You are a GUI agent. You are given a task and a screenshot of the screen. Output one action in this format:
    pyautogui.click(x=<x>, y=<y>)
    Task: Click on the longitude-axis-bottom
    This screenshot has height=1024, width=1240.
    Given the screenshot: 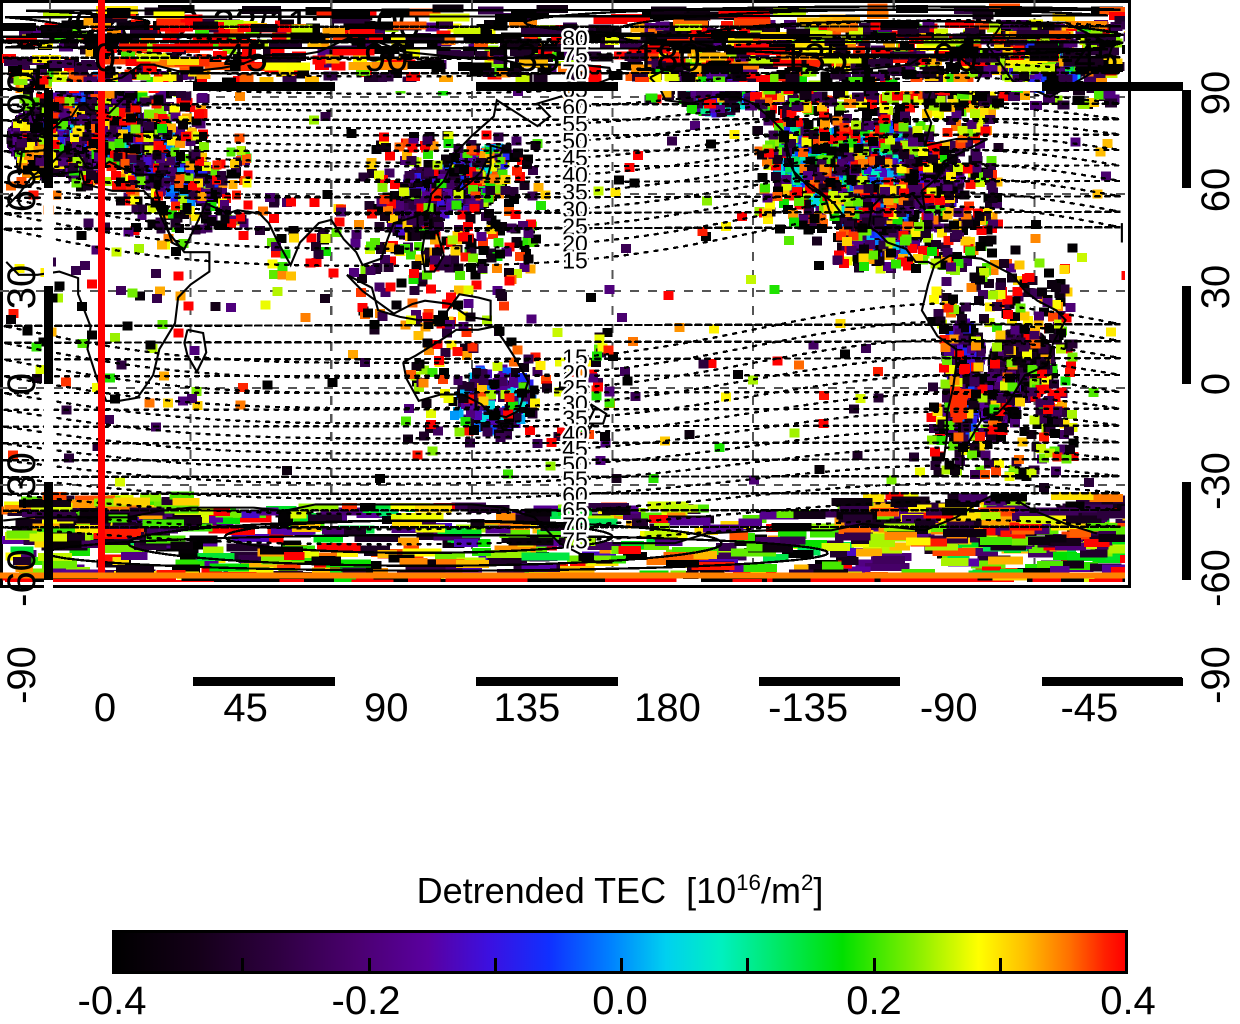 What is the action you would take?
    pyautogui.click(x=617, y=681)
    